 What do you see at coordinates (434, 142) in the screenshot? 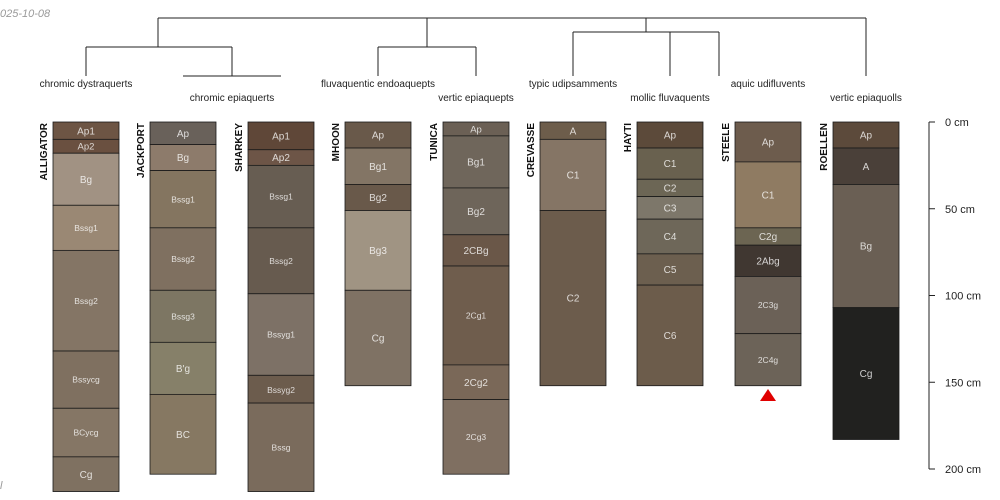
I see `profile-name: TUNICA` at bounding box center [434, 142].